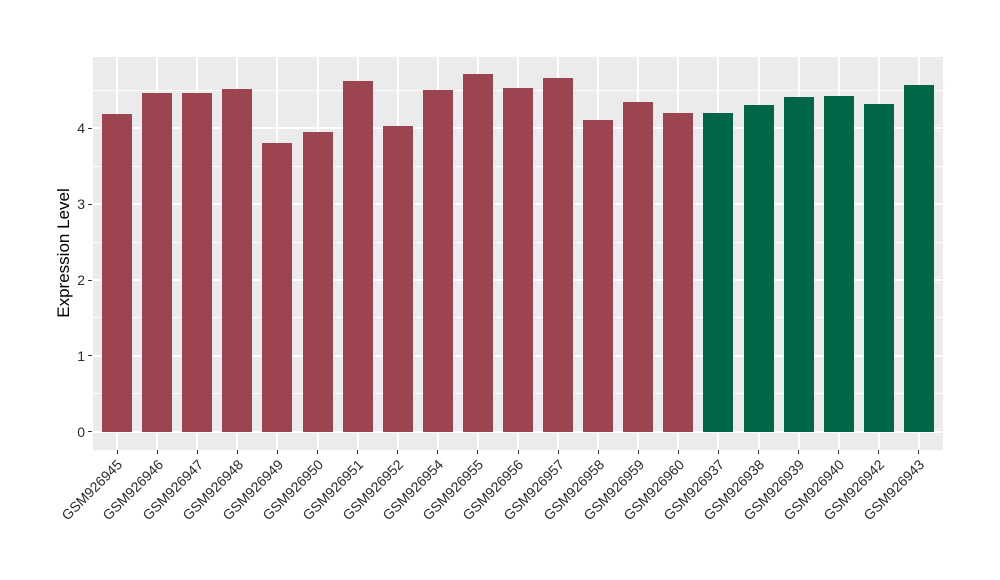 The image size is (1000, 580). Describe the element at coordinates (734, 490) in the screenshot. I see `x-tick-label: GSM926938` at that location.